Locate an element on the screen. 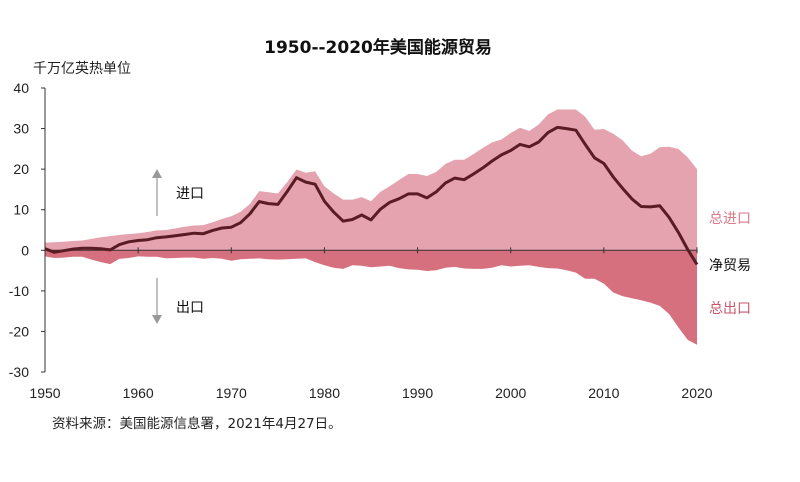 The height and width of the screenshot is (482, 800). source-note: 资料来源：美国能源信息署，2021年4月27日。 is located at coordinates (197, 423).